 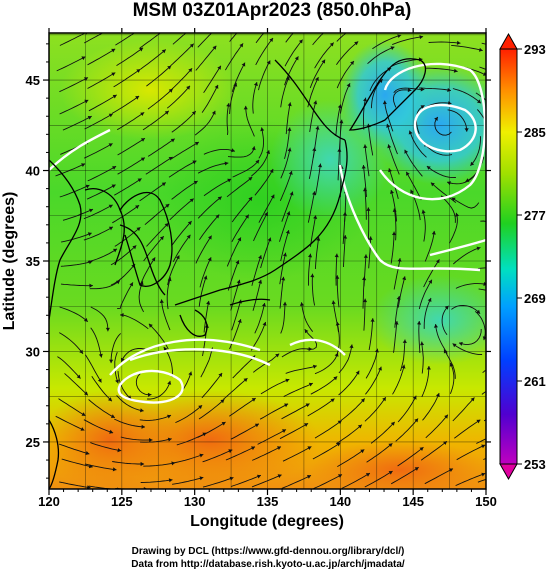 What do you see at coordinates (9, 261) in the screenshot?
I see `y-axis-label: Latitude (degrees)` at bounding box center [9, 261].